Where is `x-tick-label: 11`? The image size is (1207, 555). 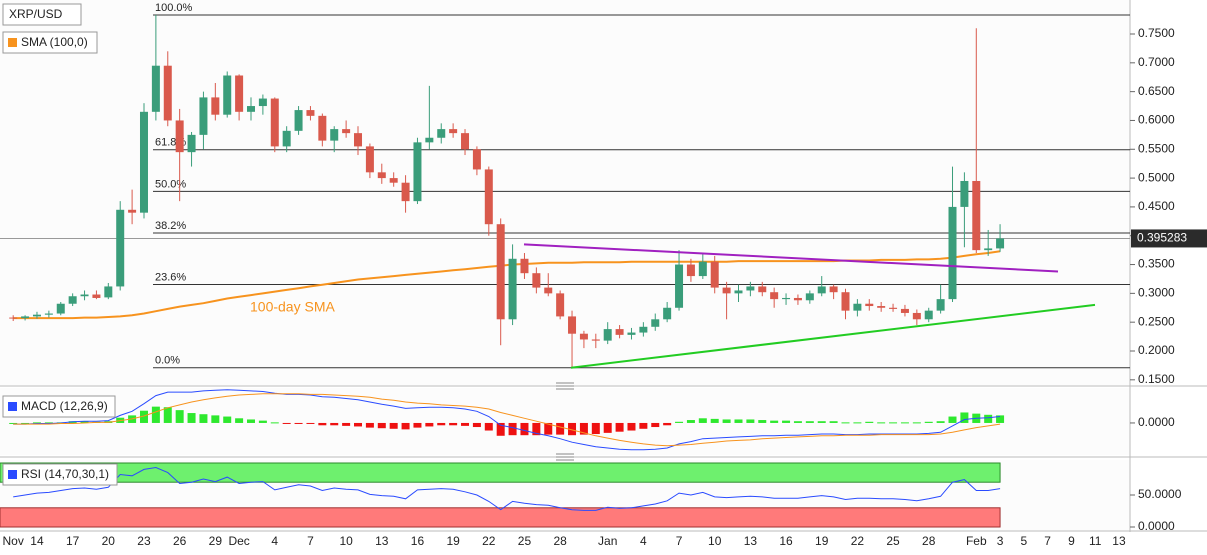 x-tick-label: 11 is located at coordinates (1095, 541).